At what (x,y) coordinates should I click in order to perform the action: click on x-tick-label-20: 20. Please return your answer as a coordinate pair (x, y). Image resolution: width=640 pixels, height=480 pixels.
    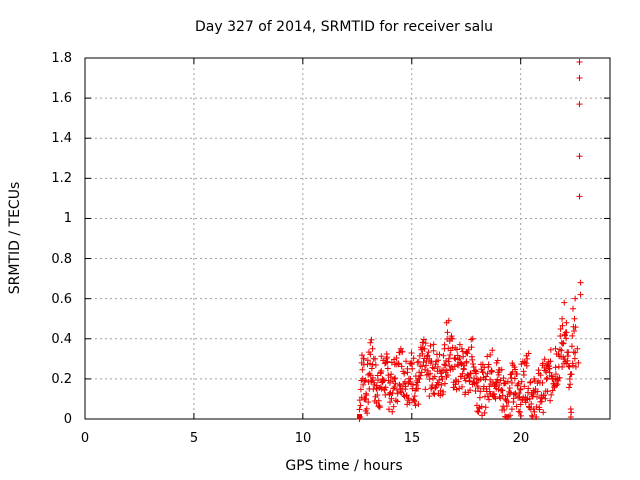
    Looking at the image, I should click on (521, 438).